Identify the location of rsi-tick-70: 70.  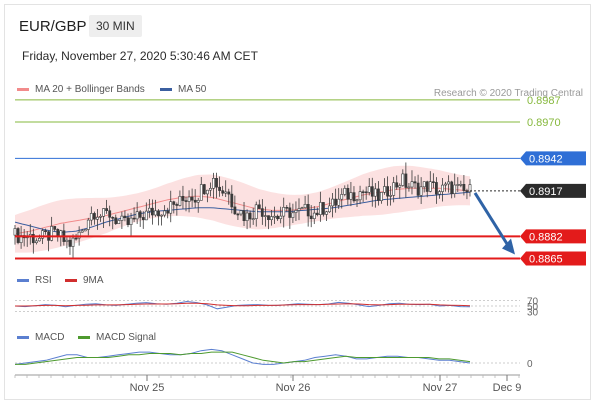
(533, 301).